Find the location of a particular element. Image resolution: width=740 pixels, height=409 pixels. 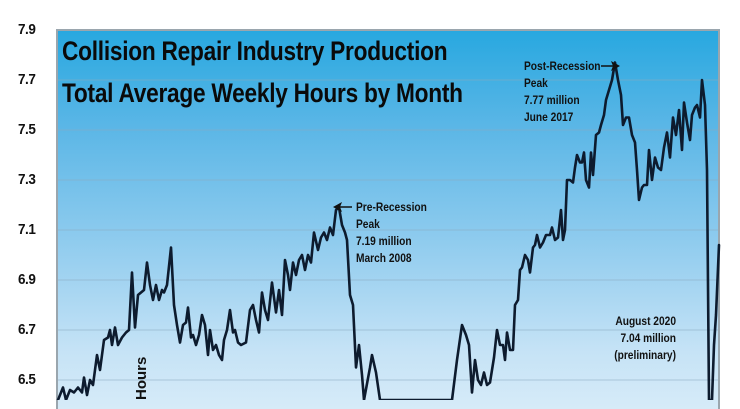

annotation-line: Pre-Recession is located at coordinates (391, 207).